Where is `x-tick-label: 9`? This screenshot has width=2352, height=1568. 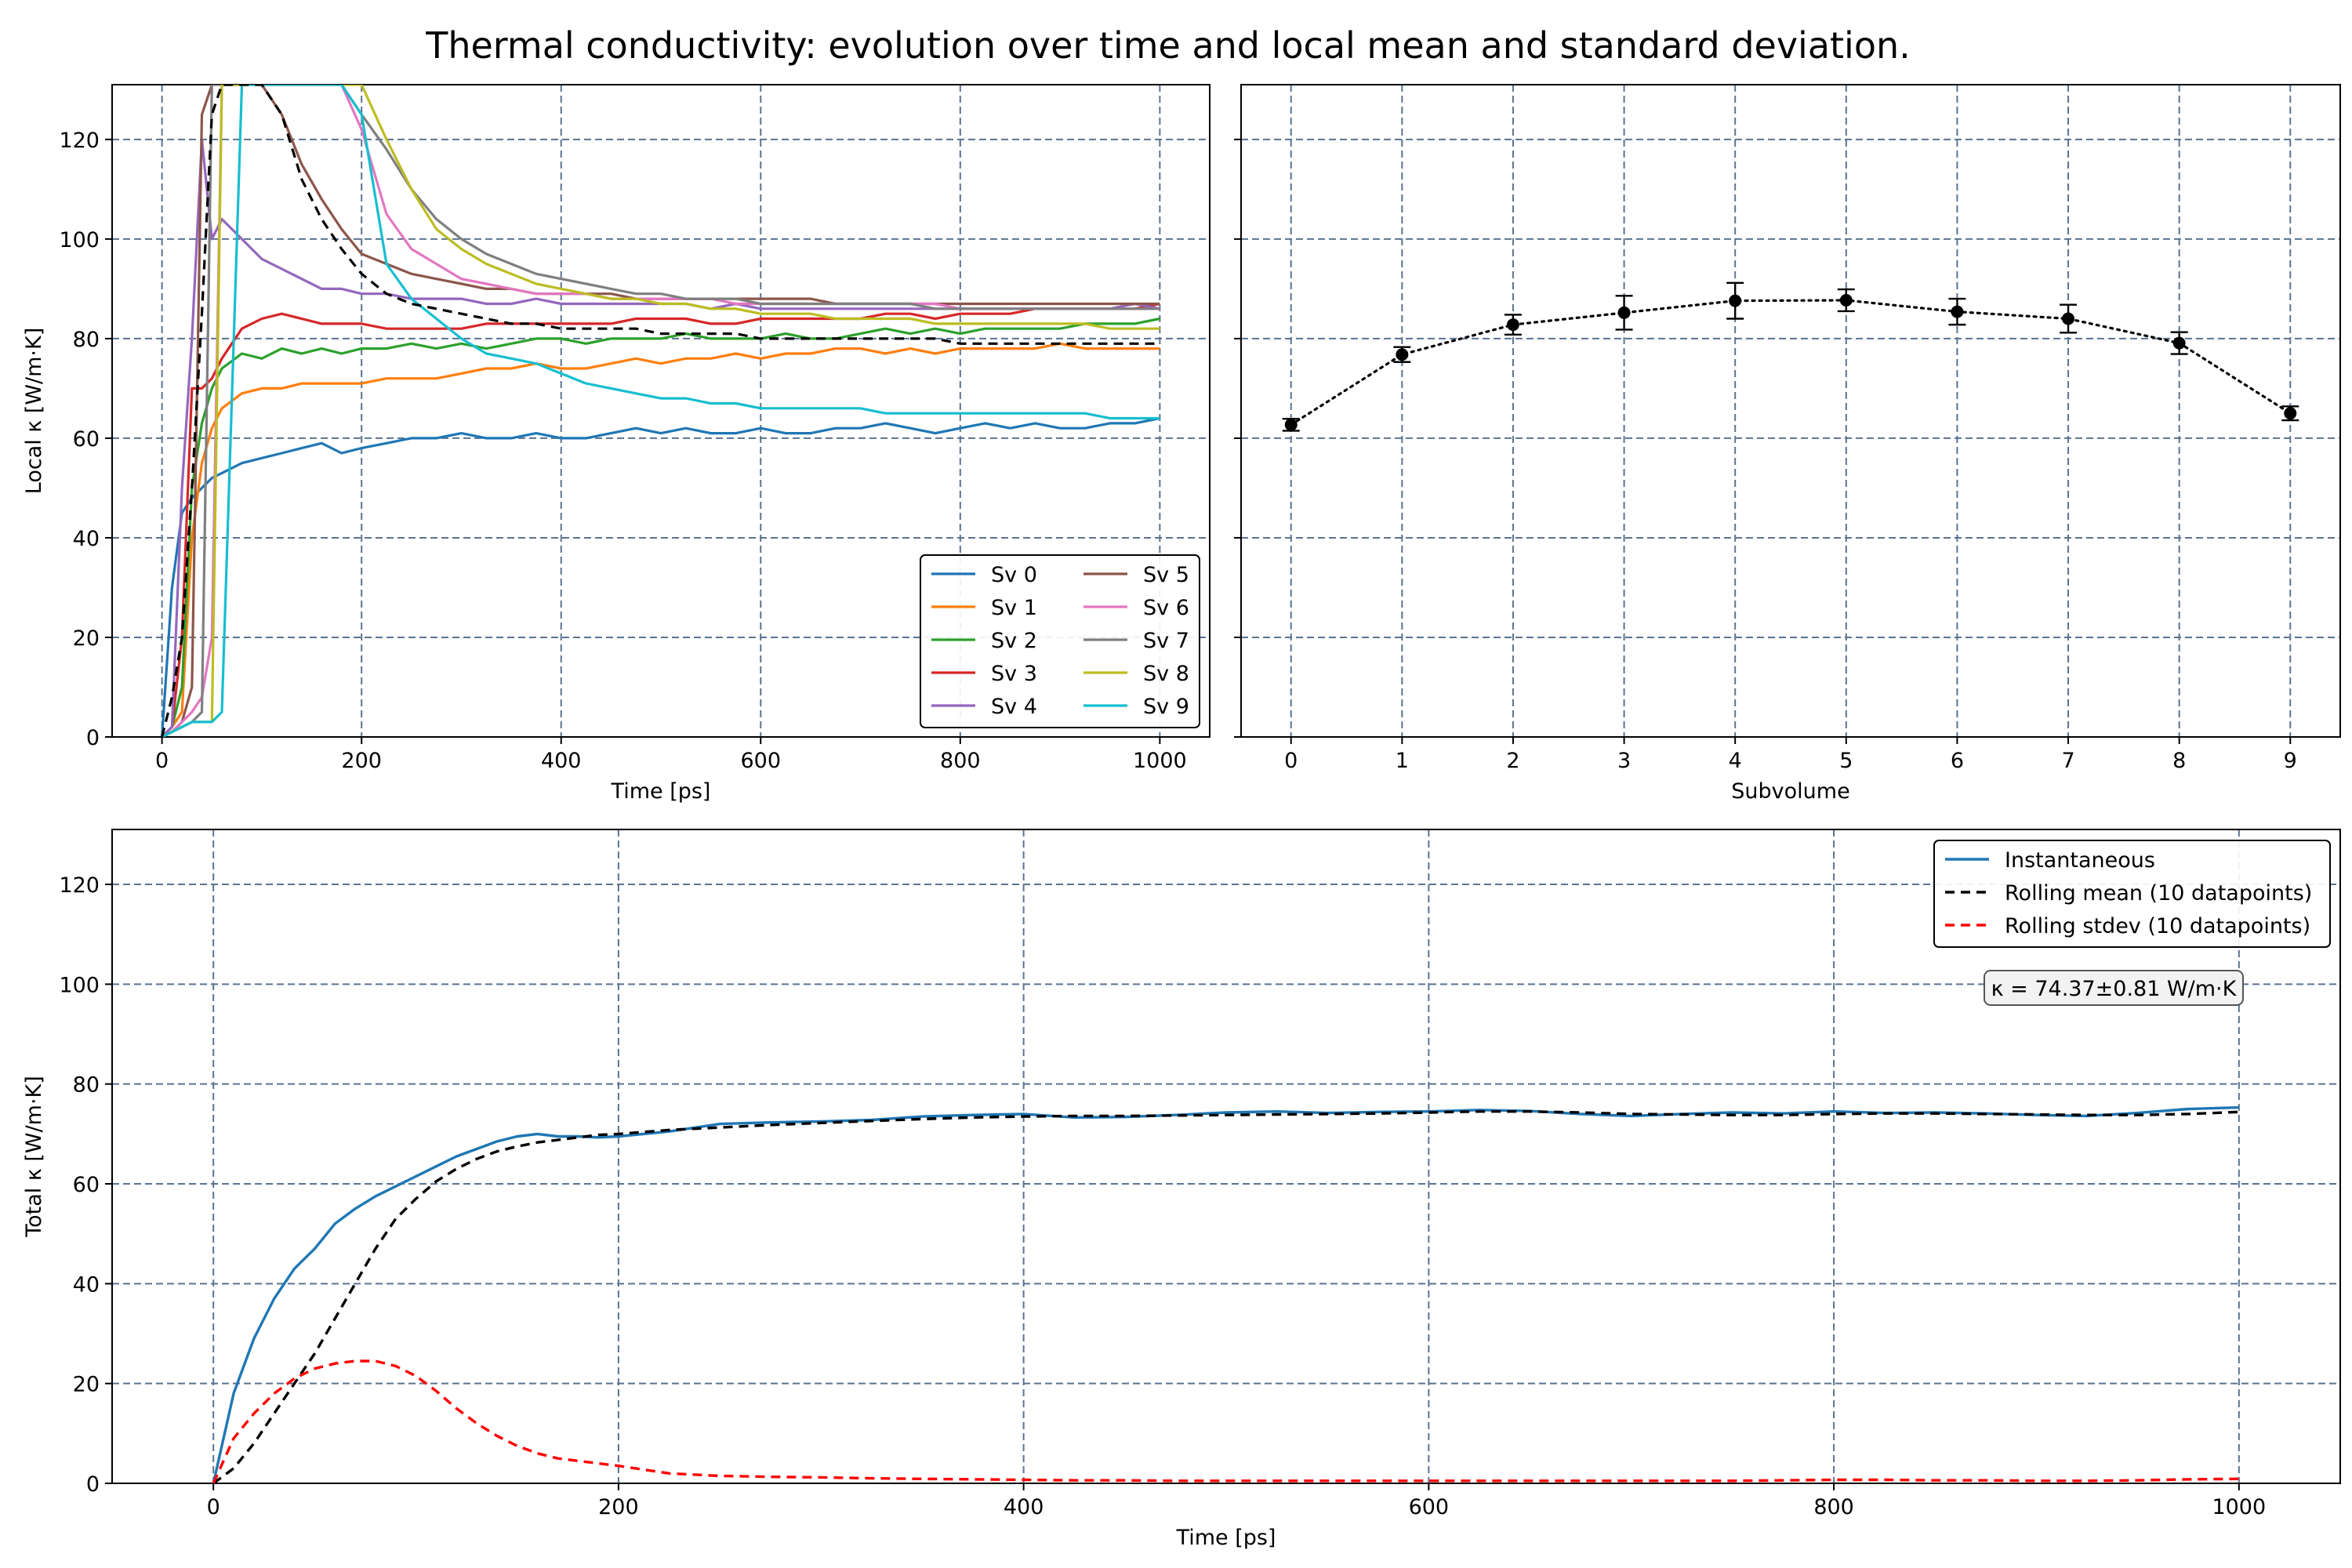 x-tick-label: 9 is located at coordinates (2290, 761).